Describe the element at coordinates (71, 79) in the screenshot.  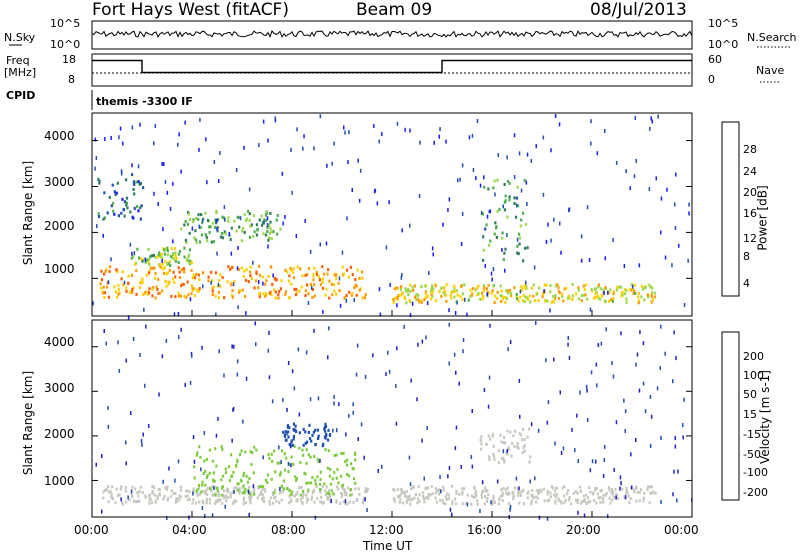
I see `freq-tick-low: 8` at that location.